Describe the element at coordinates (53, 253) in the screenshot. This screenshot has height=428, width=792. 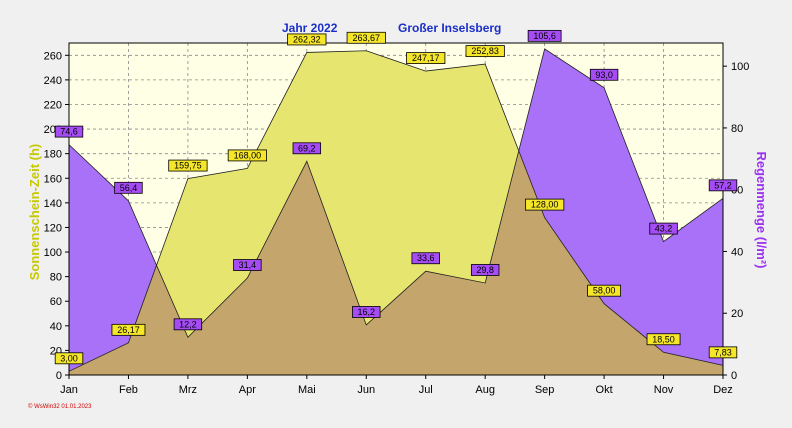
I see `tick-label-left: 100` at that location.